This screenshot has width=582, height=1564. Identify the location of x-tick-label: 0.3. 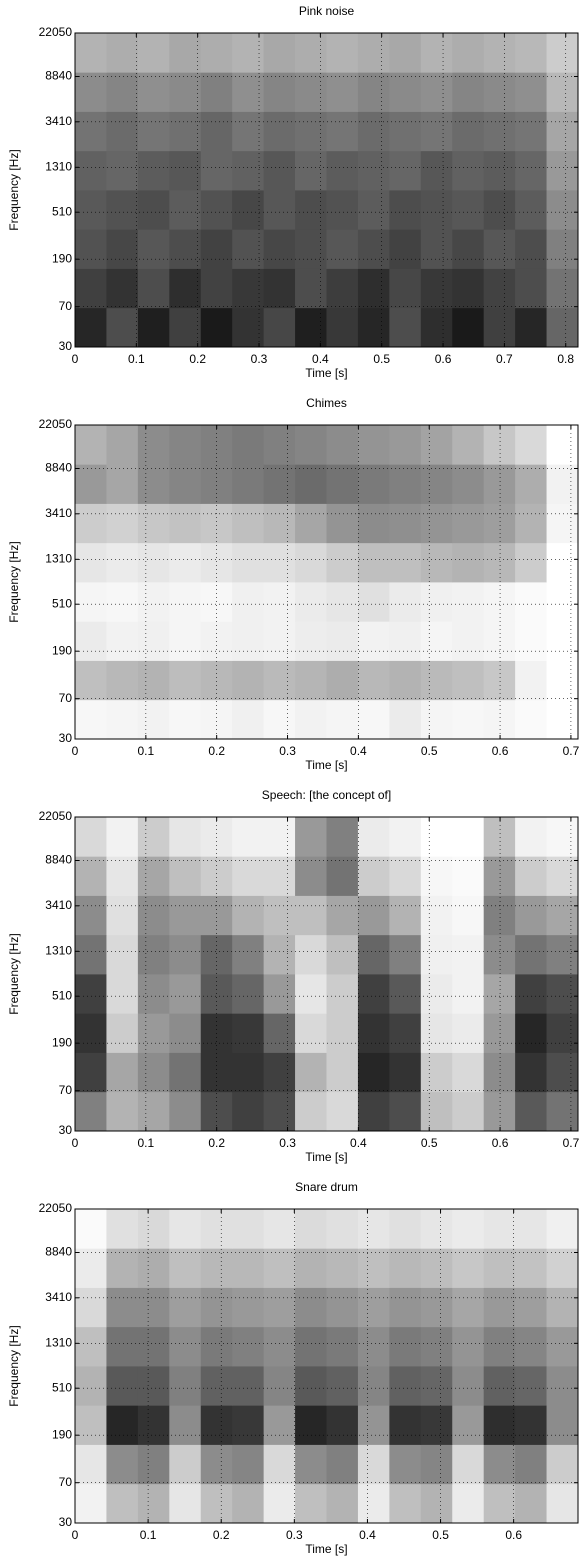
(287, 1143).